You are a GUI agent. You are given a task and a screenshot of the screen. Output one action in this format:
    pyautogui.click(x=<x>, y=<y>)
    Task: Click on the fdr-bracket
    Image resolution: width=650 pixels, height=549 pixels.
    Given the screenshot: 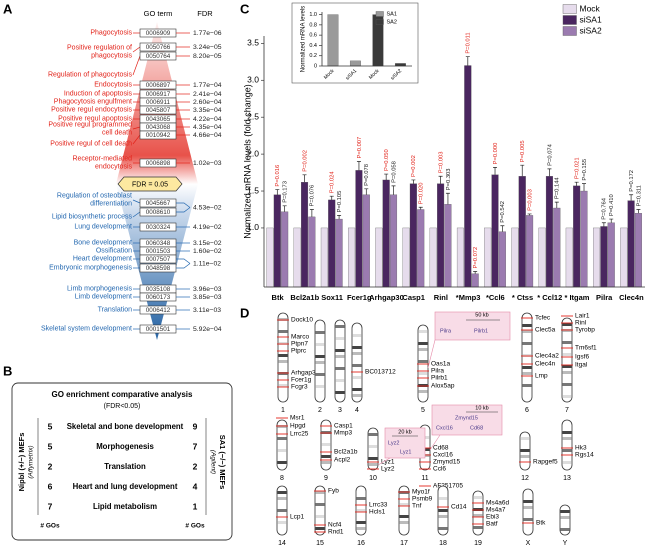 What is the action you would take?
    pyautogui.click(x=183, y=210)
    